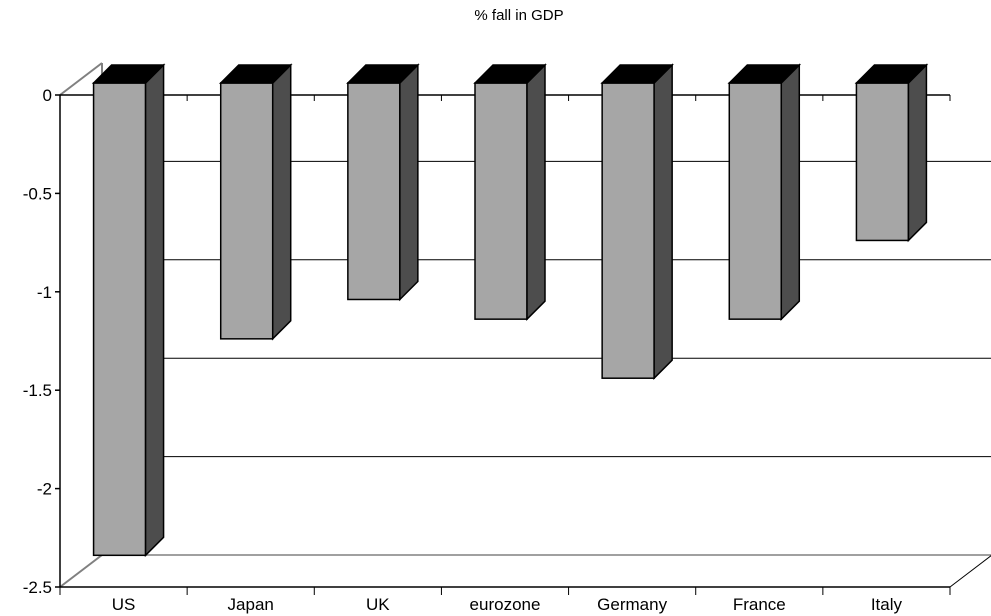 The image size is (991, 616). What do you see at coordinates (255, 202) in the screenshot?
I see `bar-japan` at bounding box center [255, 202].